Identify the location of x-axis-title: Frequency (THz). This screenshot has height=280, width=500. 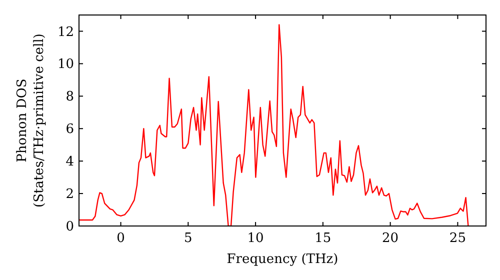
(282, 259).